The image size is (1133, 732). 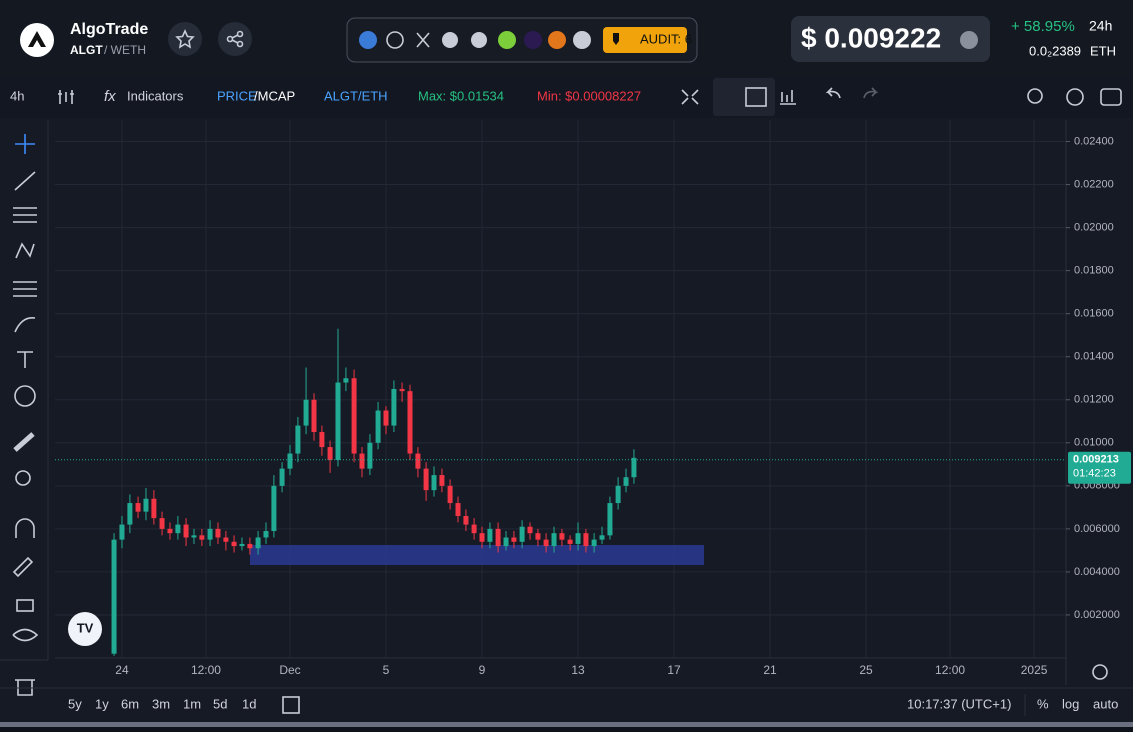 What do you see at coordinates (25, 215) in the screenshot?
I see `fib-tool` at bounding box center [25, 215].